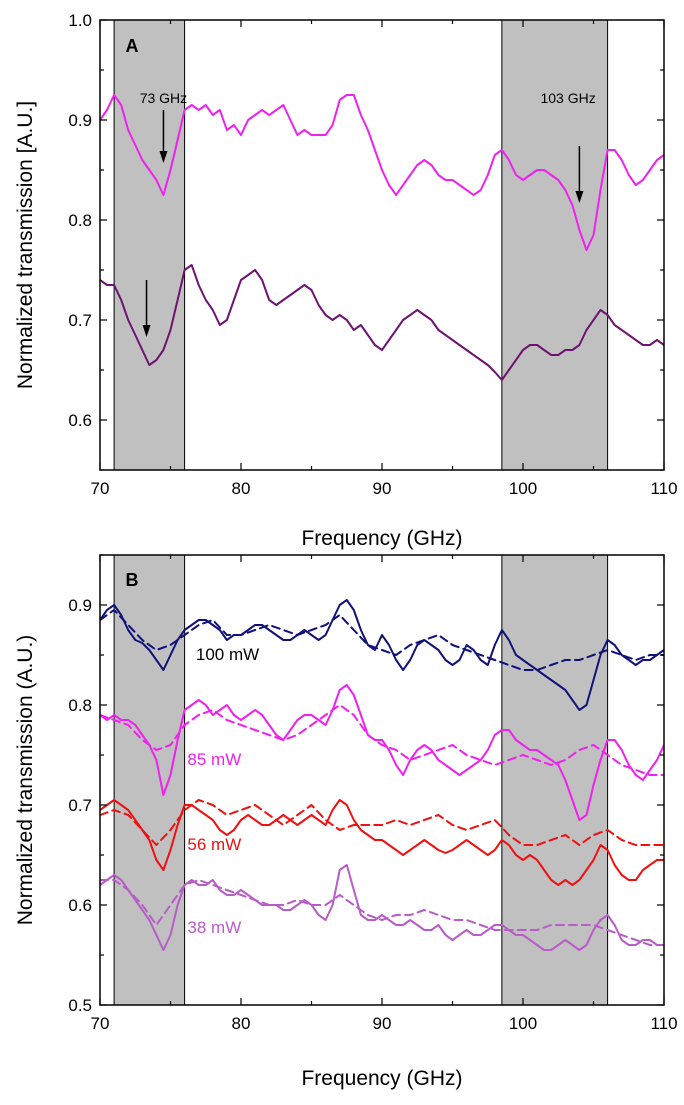 The width and height of the screenshot is (684, 1105). What do you see at coordinates (567, 98) in the screenshot?
I see `annotation-label: 103 GHz` at bounding box center [567, 98].